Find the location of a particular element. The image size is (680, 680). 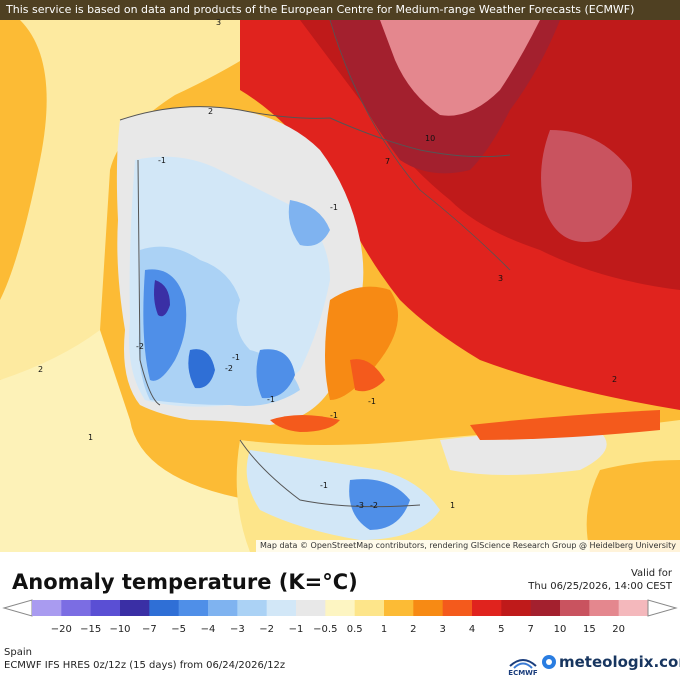

scale-tick-label: −4 is located at coordinates (208, 629).